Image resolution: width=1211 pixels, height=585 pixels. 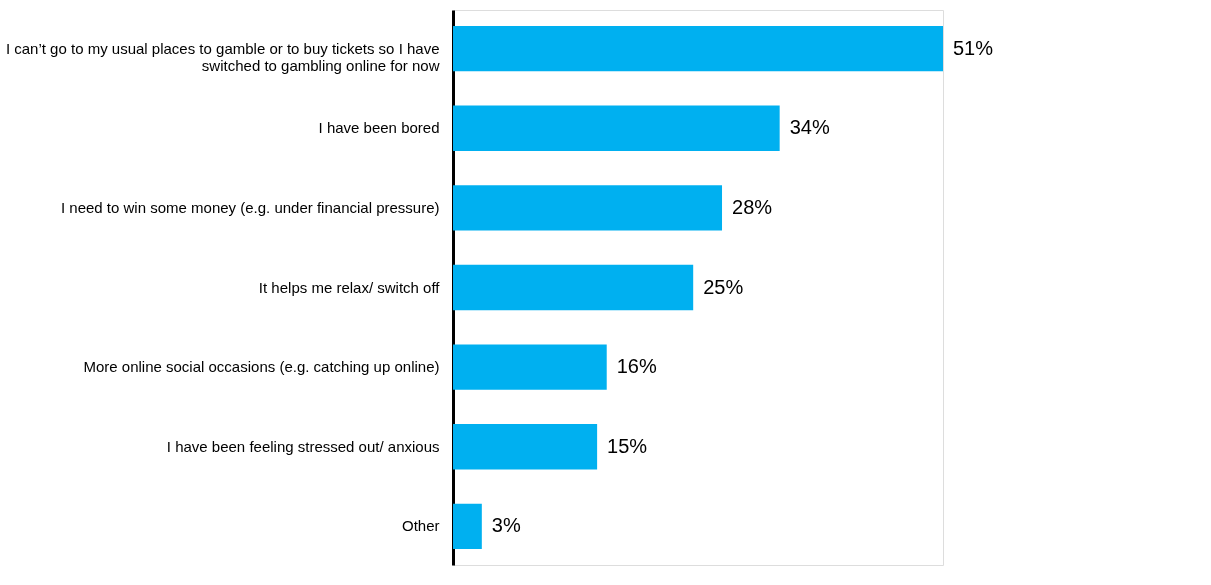 What do you see at coordinates (222, 56) in the screenshot?
I see `y-tick-label: I can’t go to my usual places to gamble or to buy tickets so I have switched to gambling online for now` at bounding box center [222, 56].